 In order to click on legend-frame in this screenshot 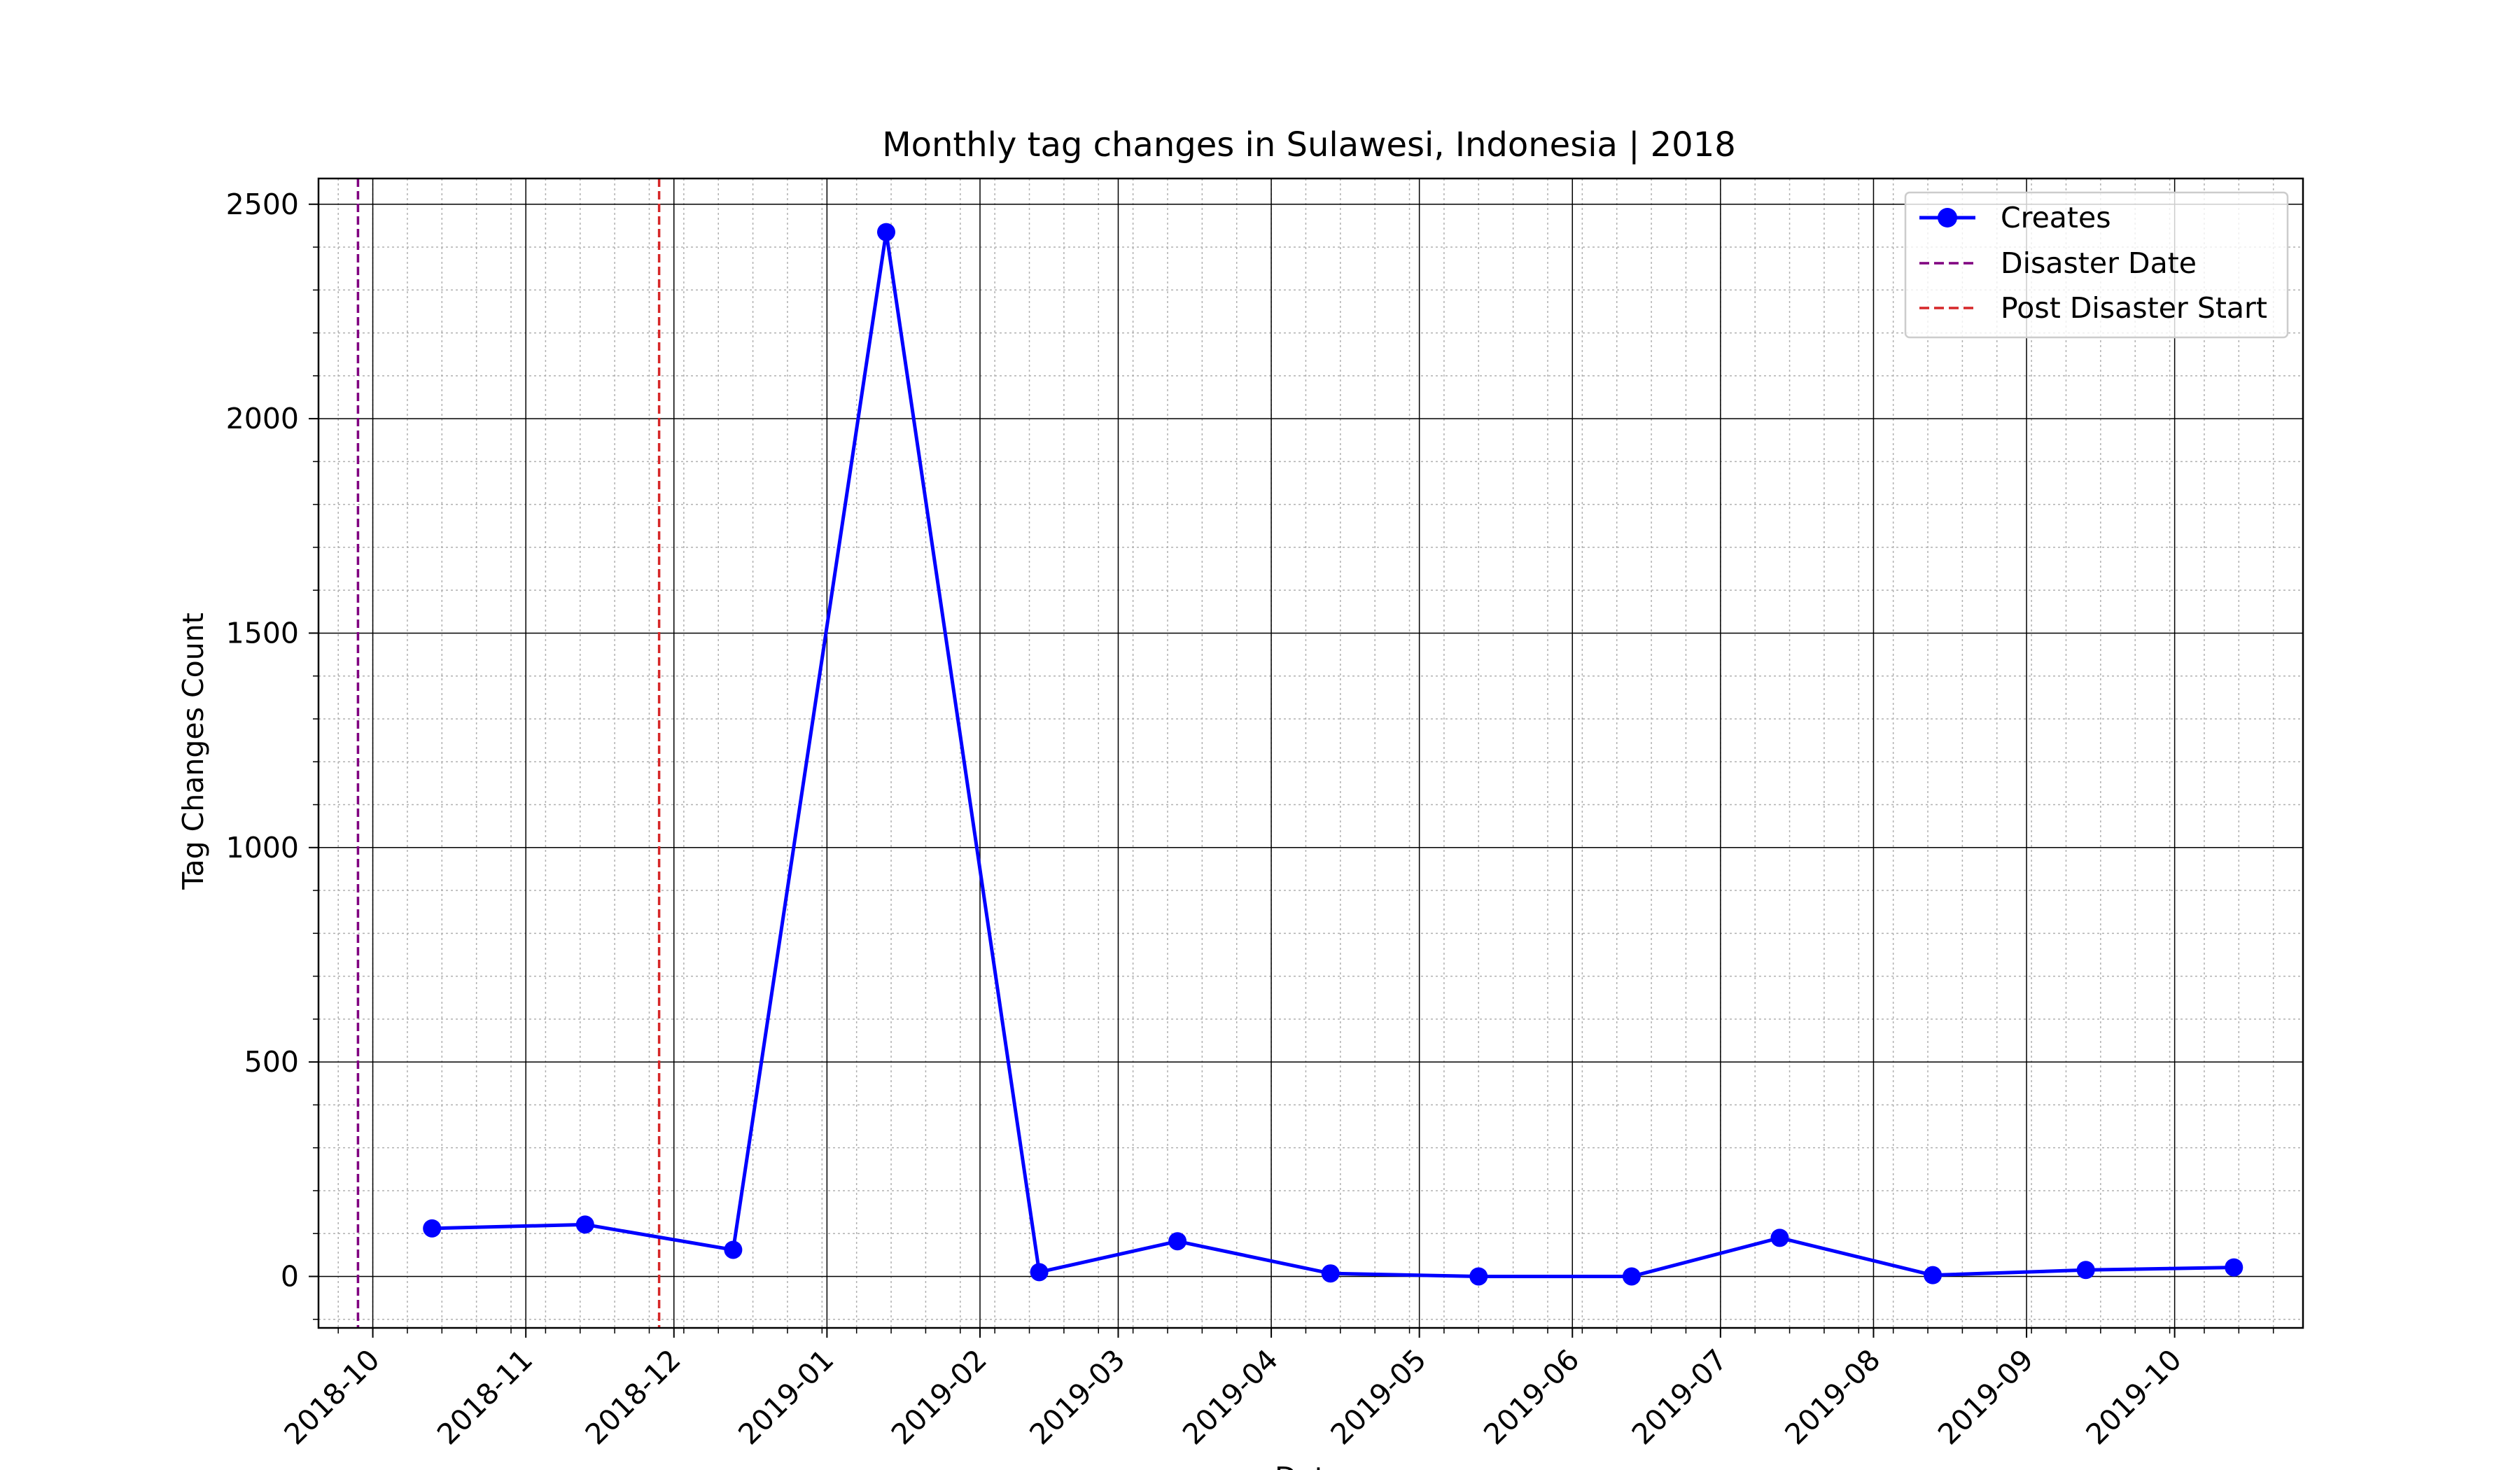, I will do `click(2096, 265)`.